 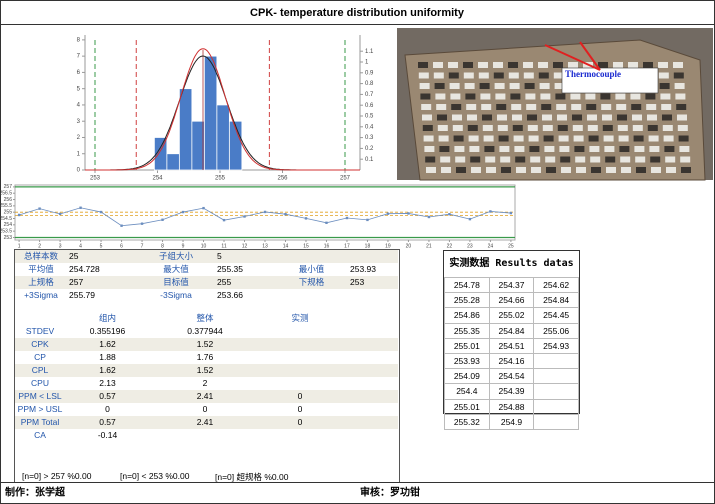 What do you see at coordinates (40, 370) in the screenshot?
I see `label: CPL` at bounding box center [40, 370].